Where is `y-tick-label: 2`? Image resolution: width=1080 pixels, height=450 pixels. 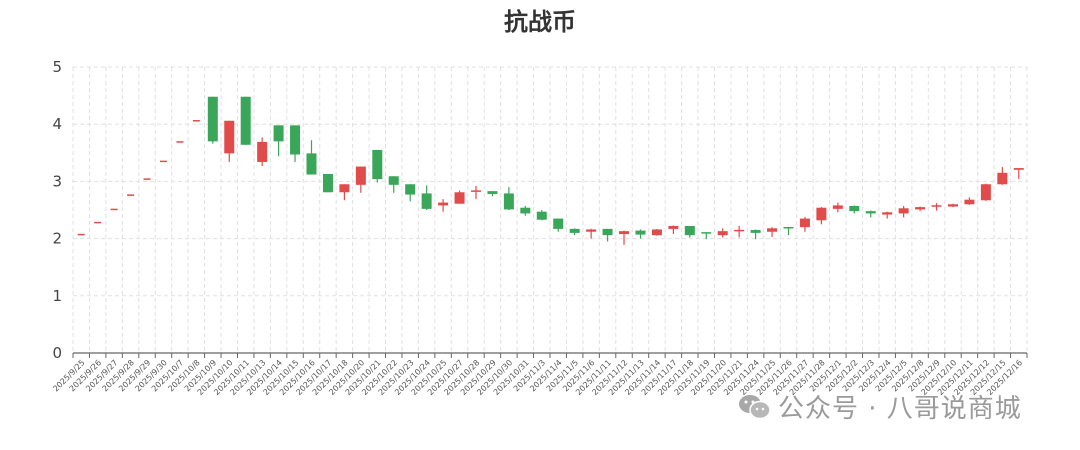
y-tick-label: 2 is located at coordinates (57, 239).